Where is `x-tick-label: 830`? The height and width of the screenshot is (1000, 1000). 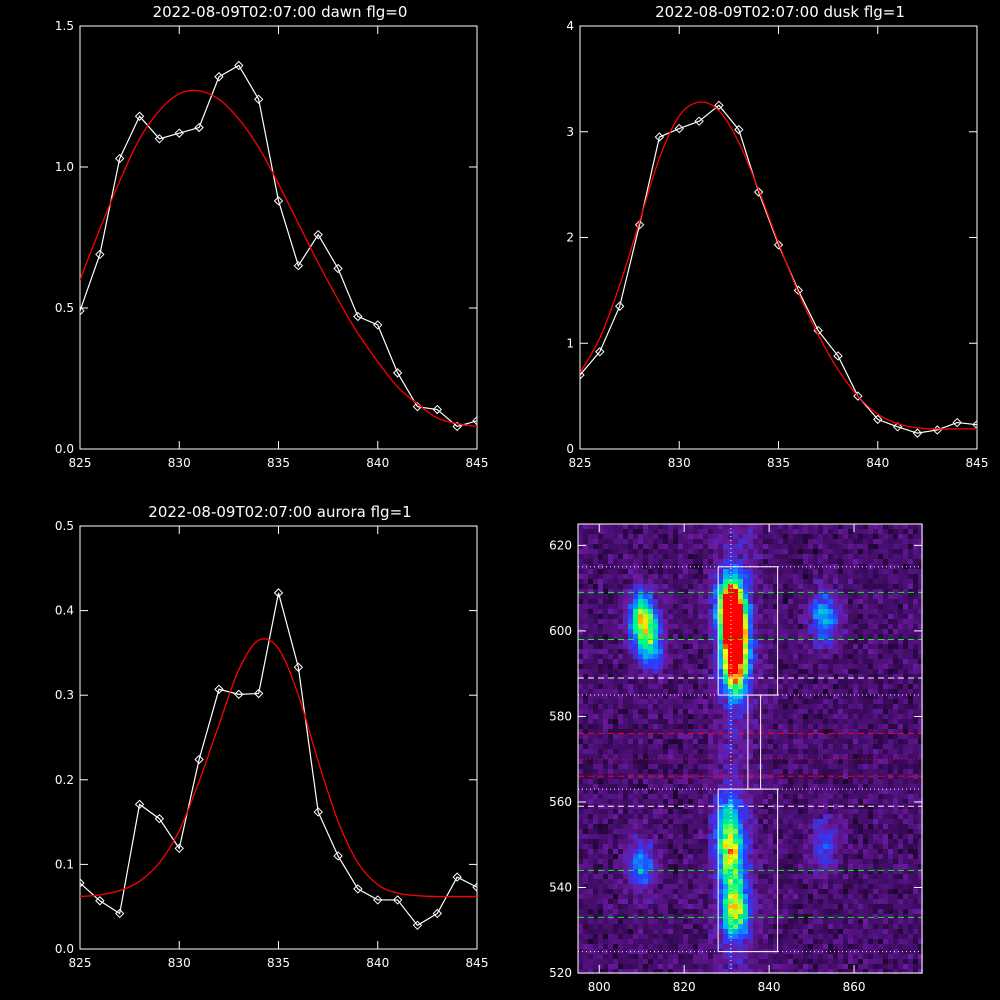 x-tick-label: 830 is located at coordinates (179, 963).